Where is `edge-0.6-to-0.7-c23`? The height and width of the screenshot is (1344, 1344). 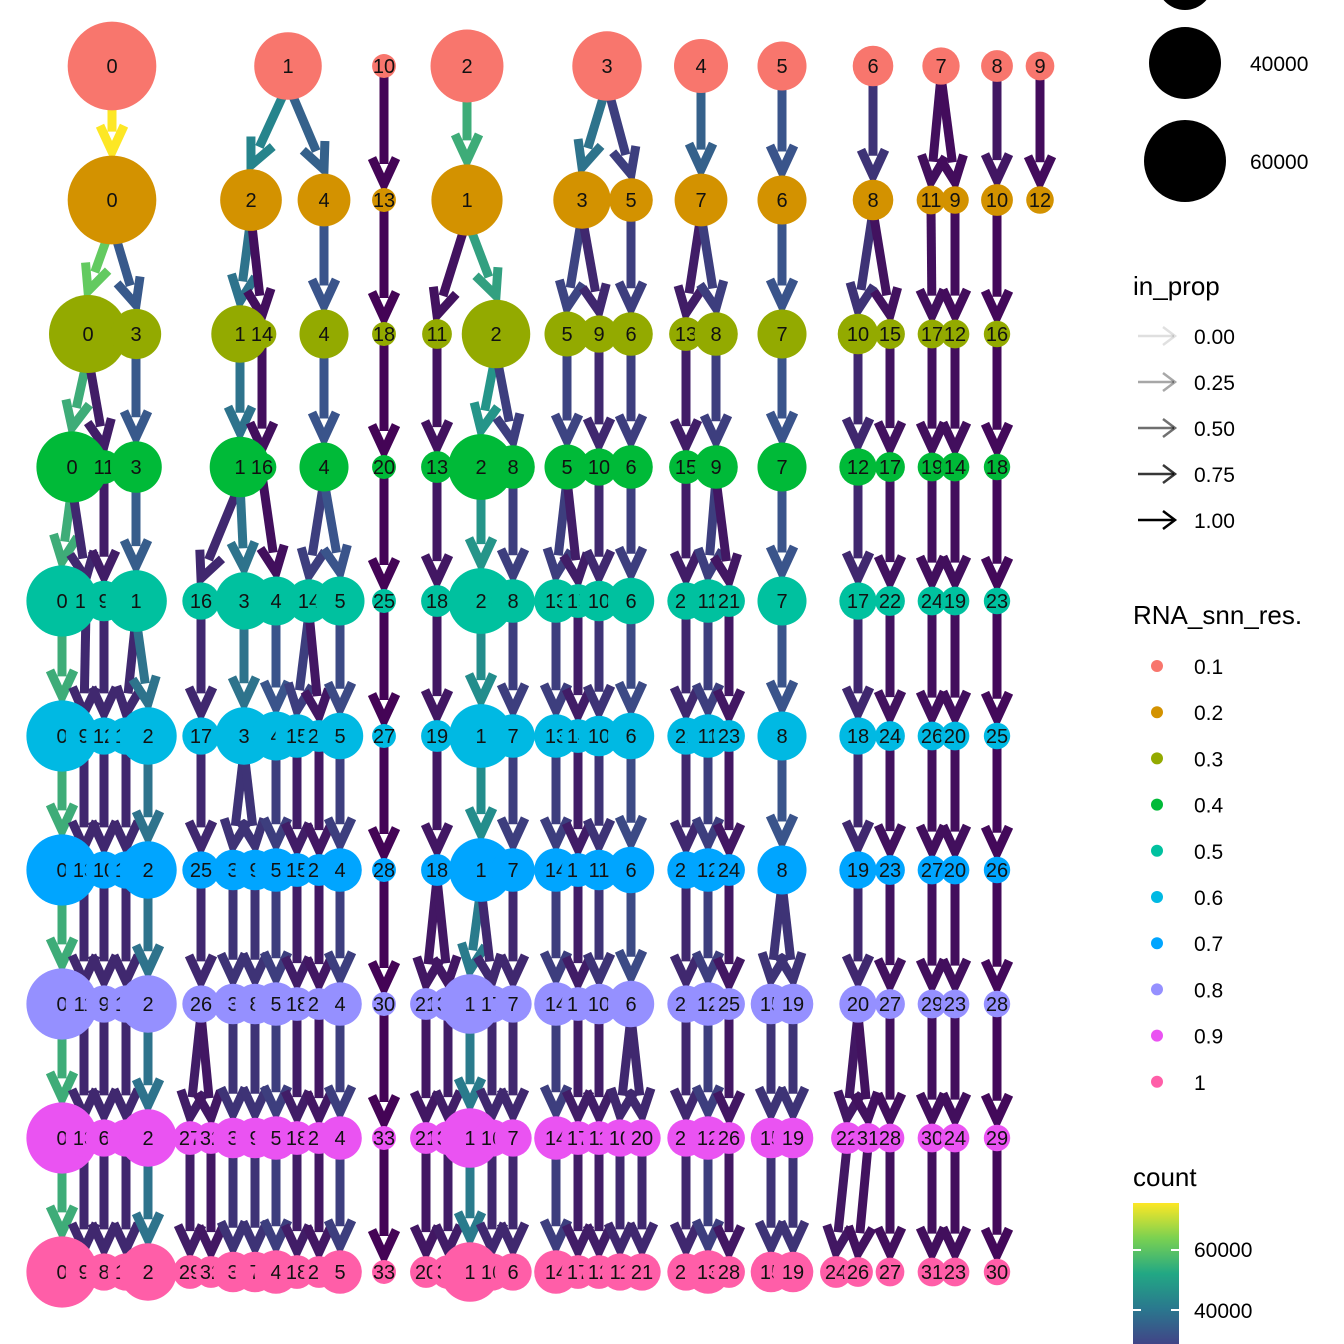
edge-0.6-to-0.7-c23 is located at coordinates (890, 803).